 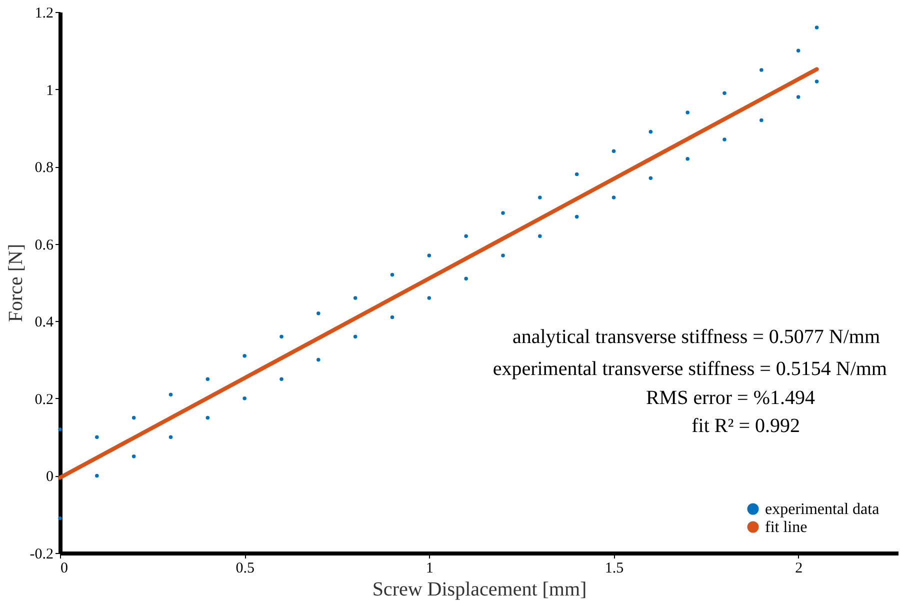 I want to click on y-tick-label: 0, so click(x=50, y=477).